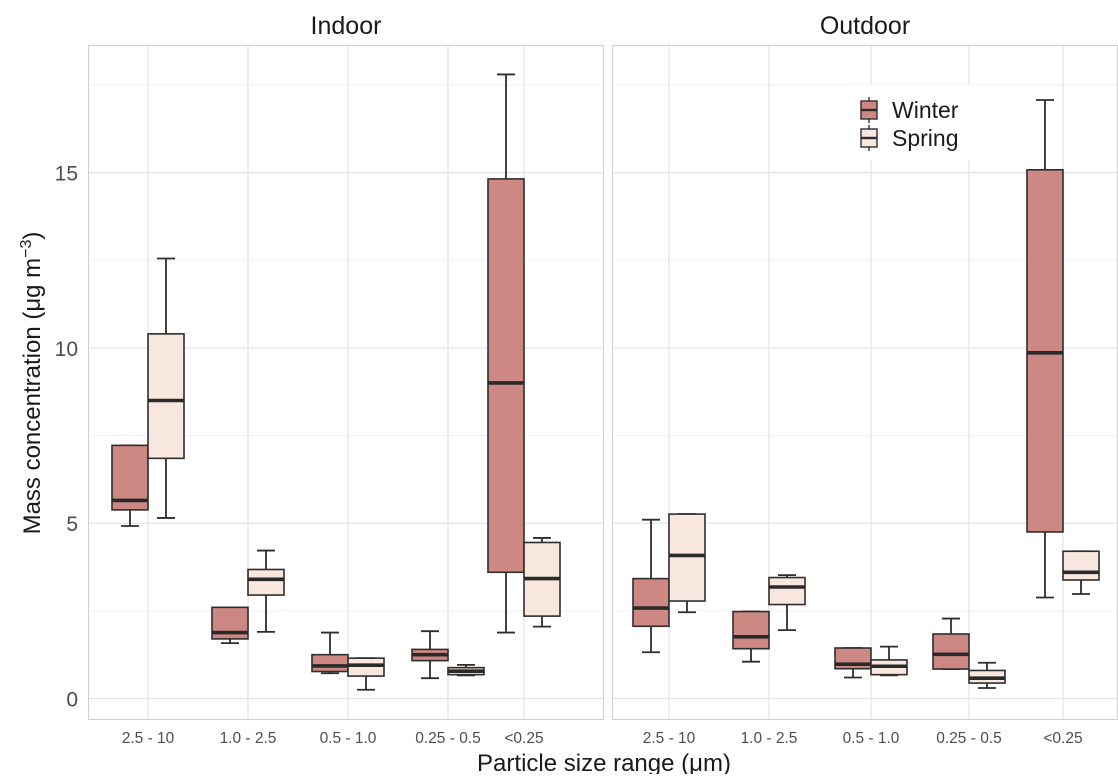  Describe the element at coordinates (66, 349) in the screenshot. I see `y-tick-label: 10` at that location.